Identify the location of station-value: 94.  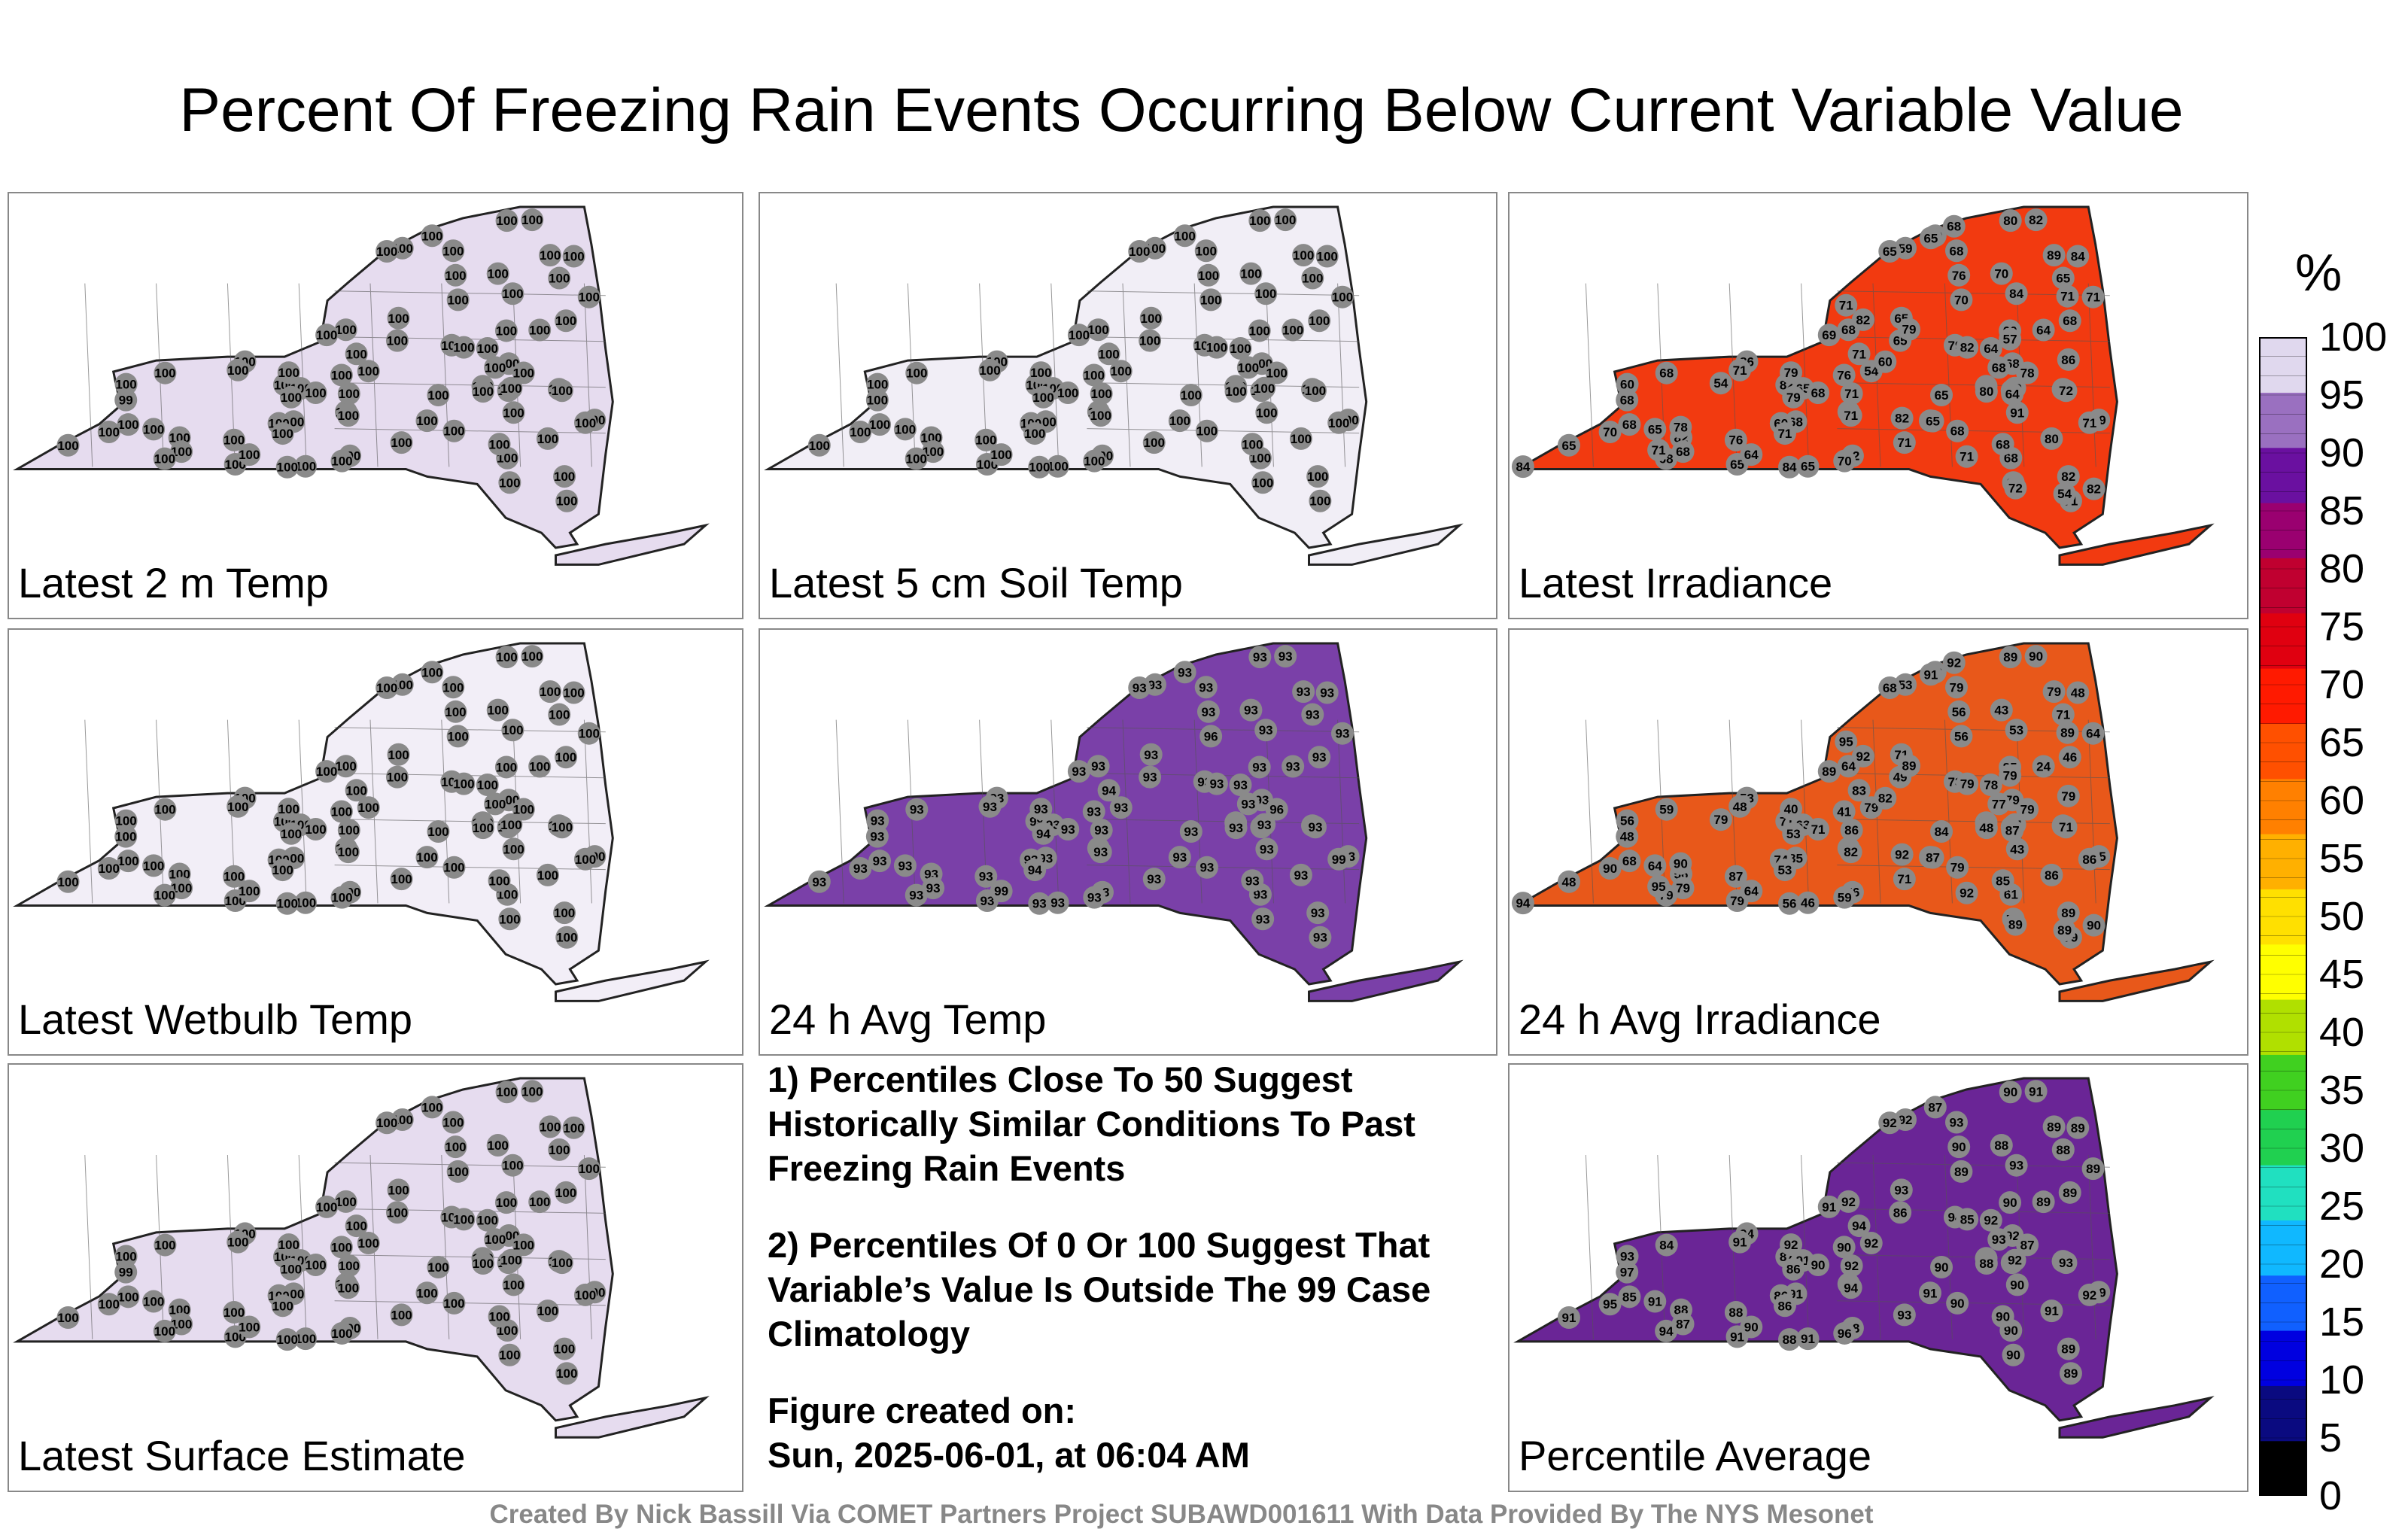
(1109, 790).